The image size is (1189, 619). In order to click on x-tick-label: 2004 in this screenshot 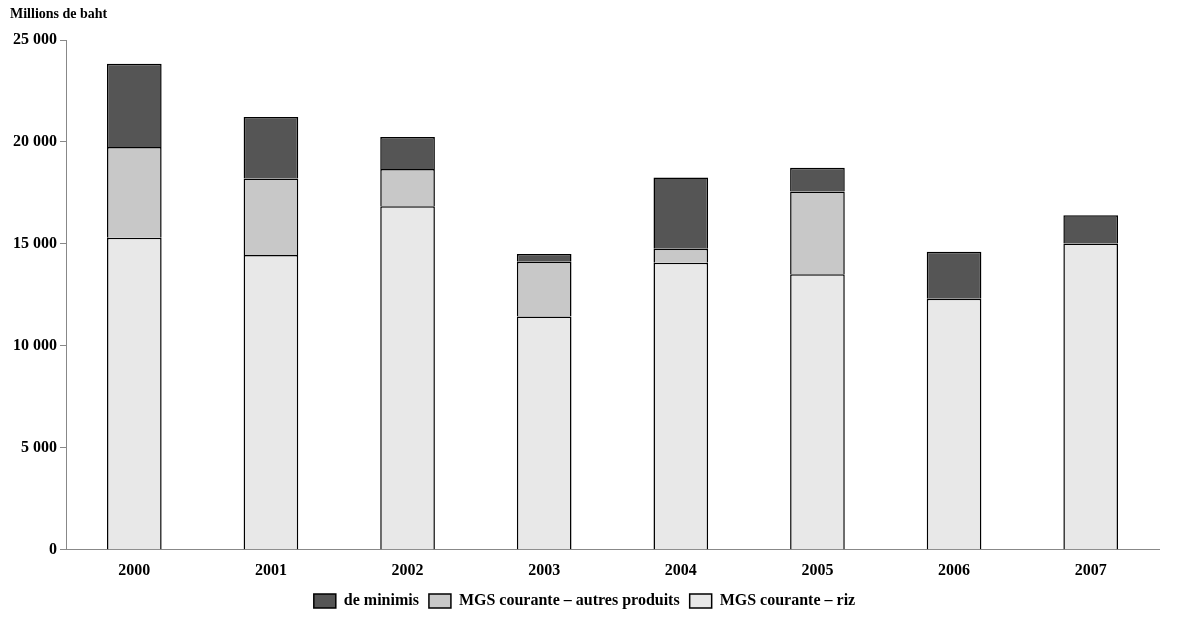, I will do `click(680, 569)`.